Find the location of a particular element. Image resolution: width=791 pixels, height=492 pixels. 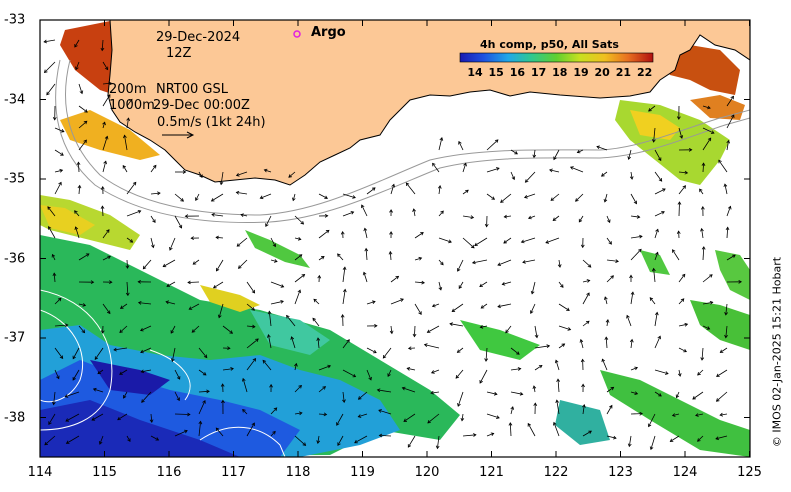

x-tick-label: 121 is located at coordinates (491, 472).